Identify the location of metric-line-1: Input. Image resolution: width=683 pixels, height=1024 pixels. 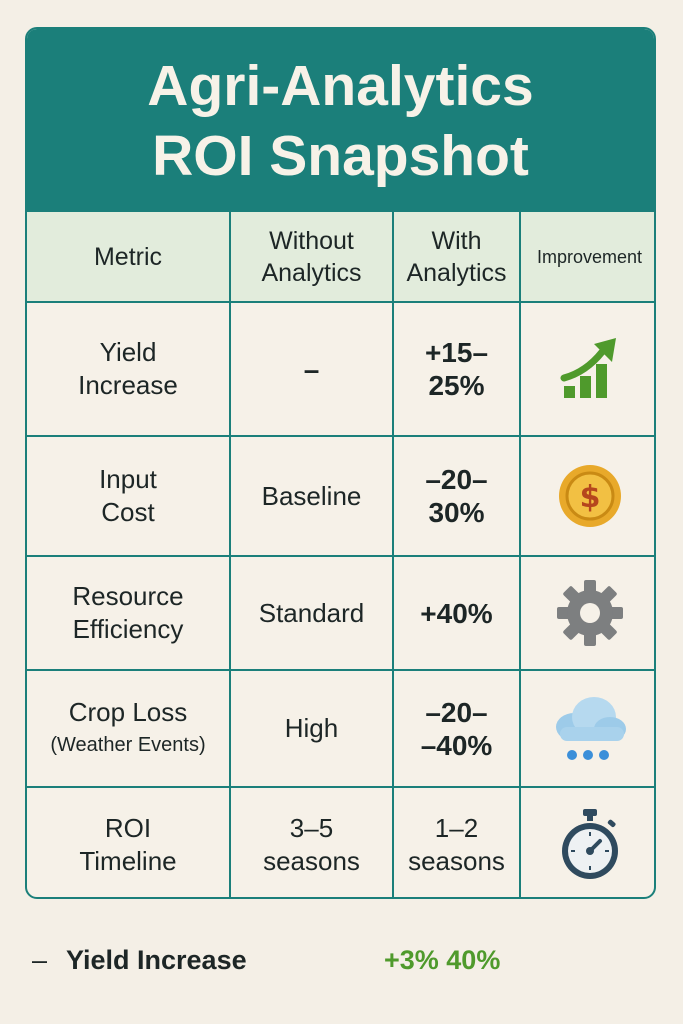
(128, 479).